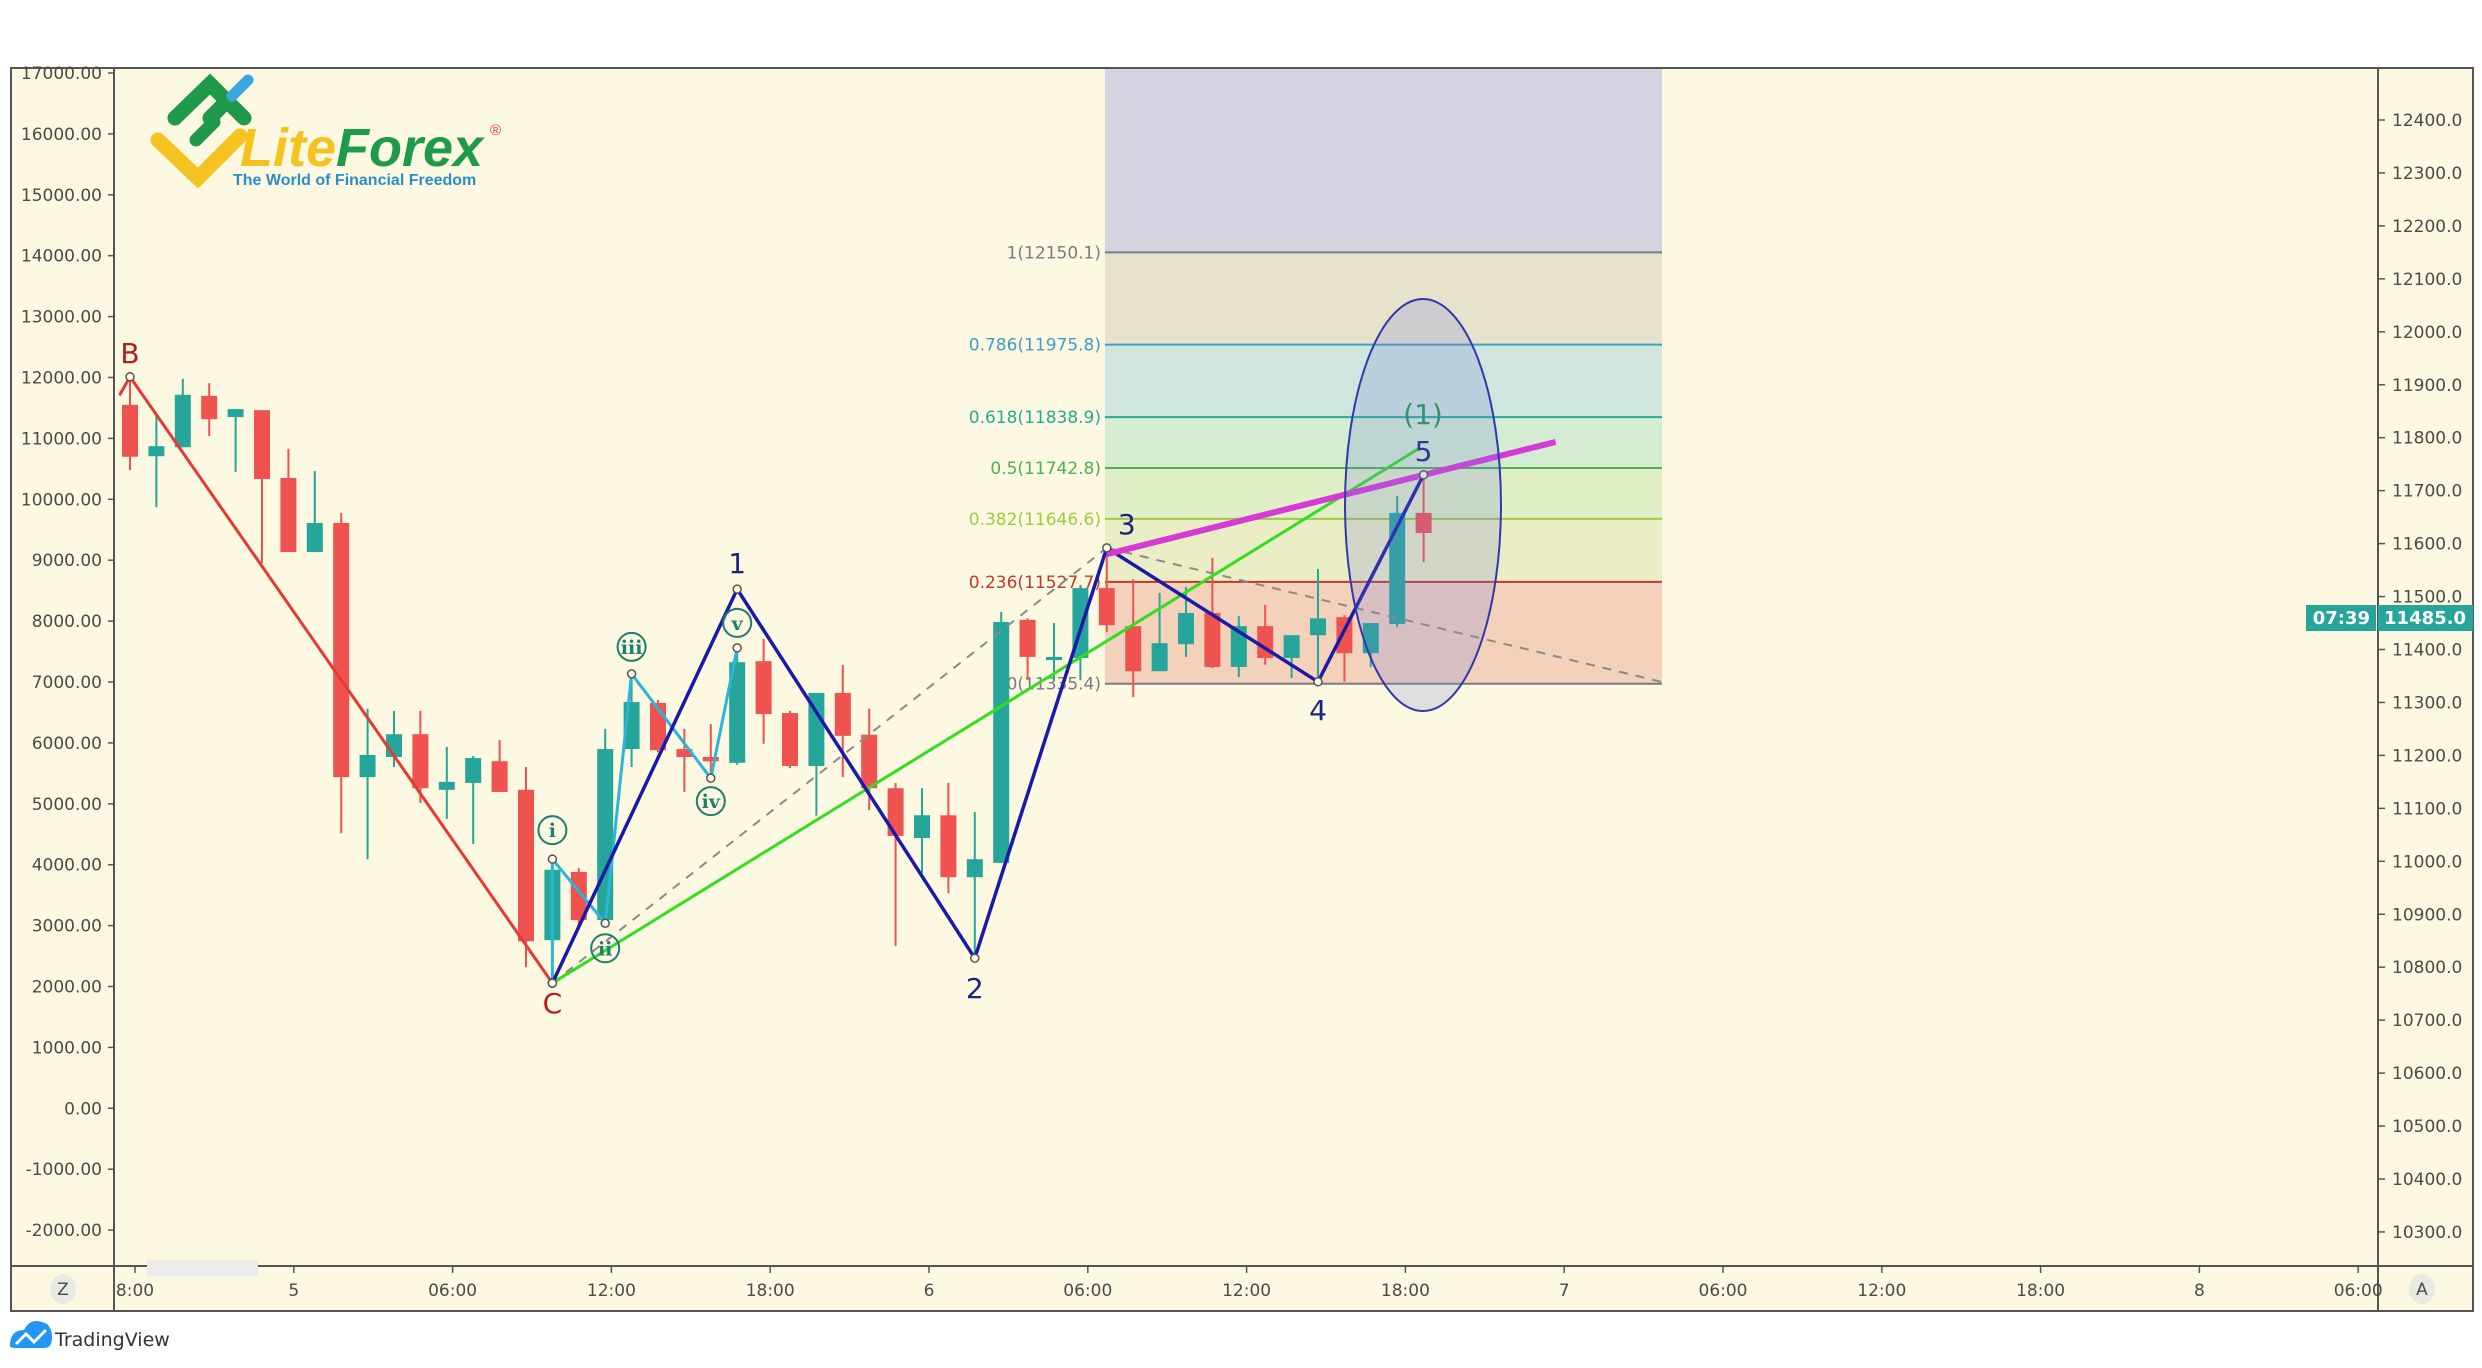 This screenshot has width=2482, height=1368. Describe the element at coordinates (1318, 710) in the screenshot. I see `wave-label-4: 4` at that location.